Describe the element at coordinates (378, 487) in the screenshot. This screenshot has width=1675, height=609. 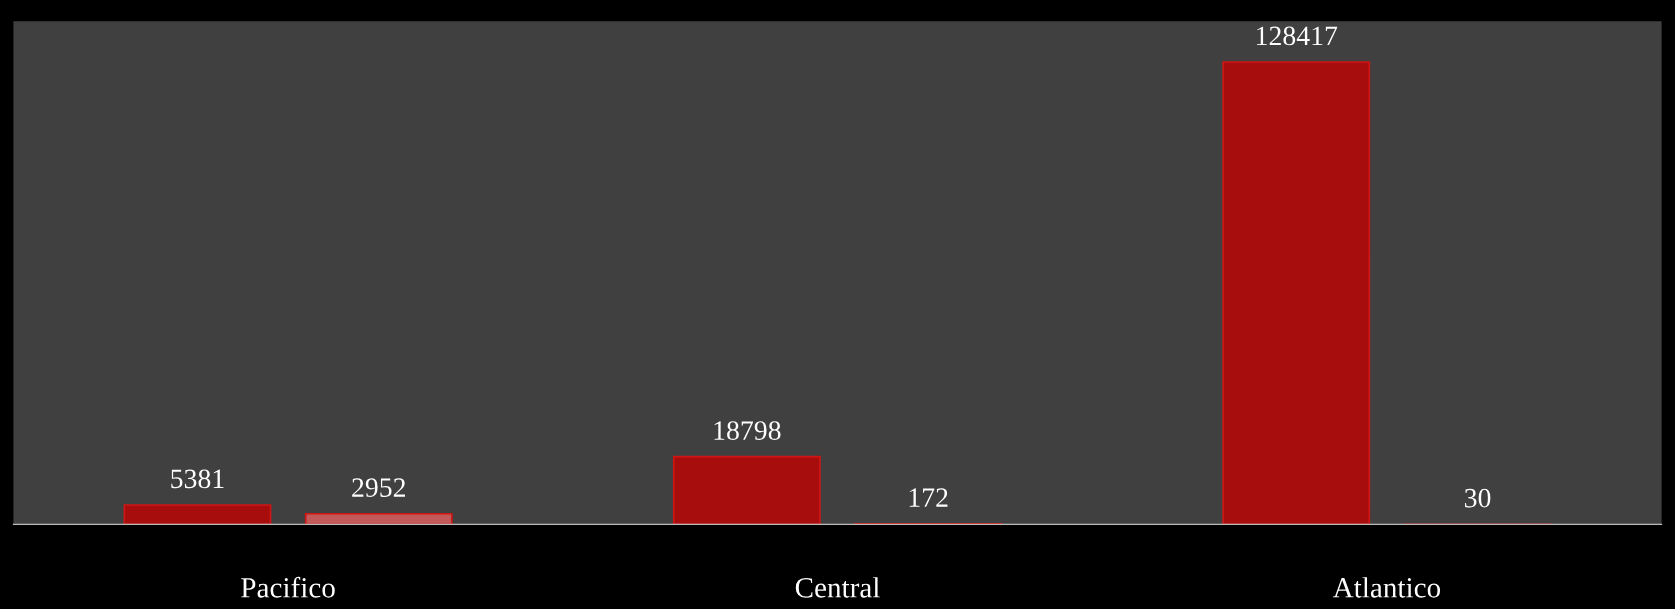
I see `data-label: 2952` at that location.